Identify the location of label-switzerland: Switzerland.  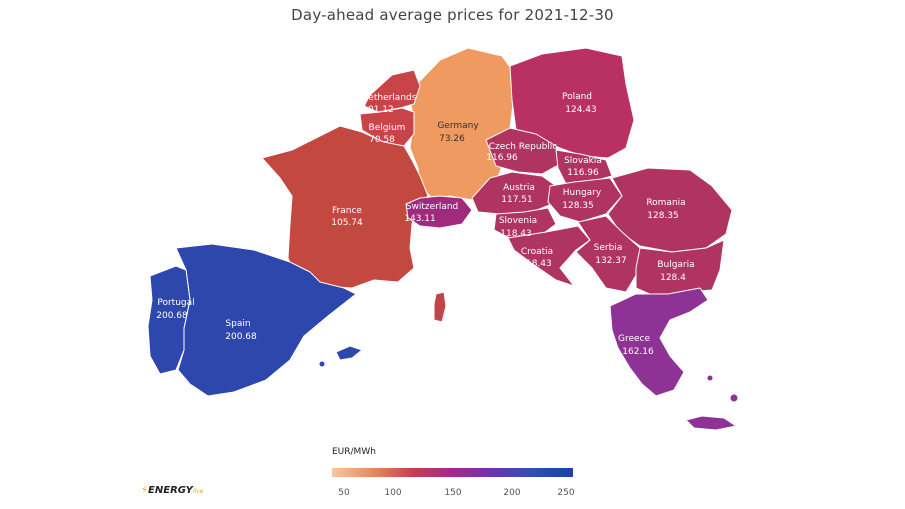
(432, 207).